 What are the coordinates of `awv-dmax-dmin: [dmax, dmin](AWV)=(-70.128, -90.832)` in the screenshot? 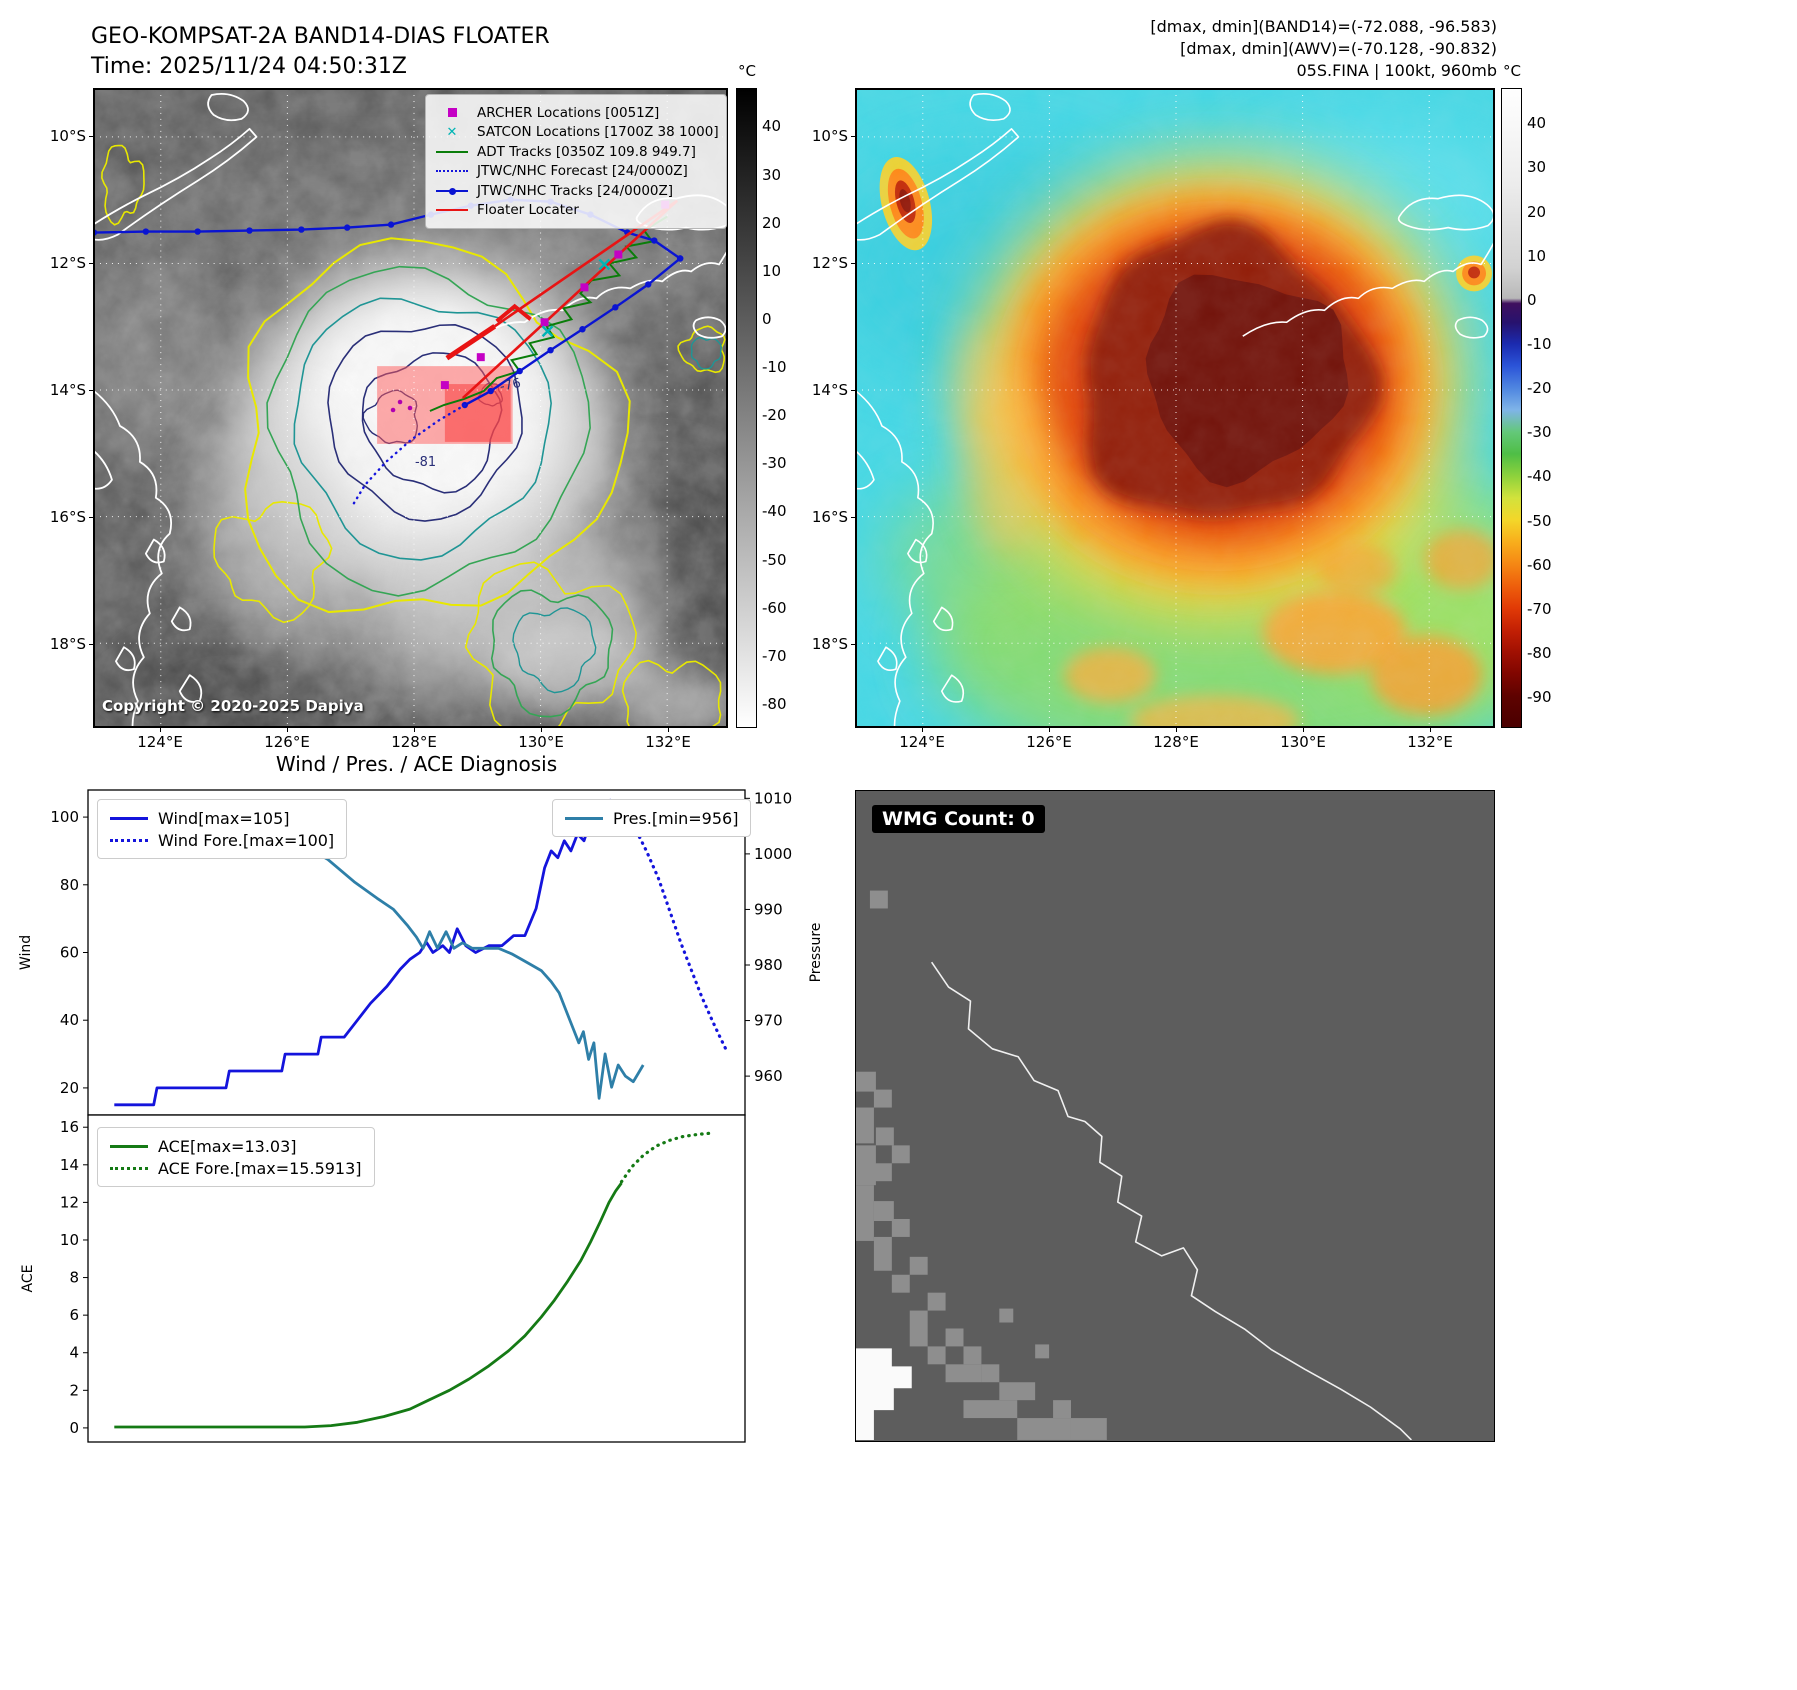 It's located at (1338, 48).